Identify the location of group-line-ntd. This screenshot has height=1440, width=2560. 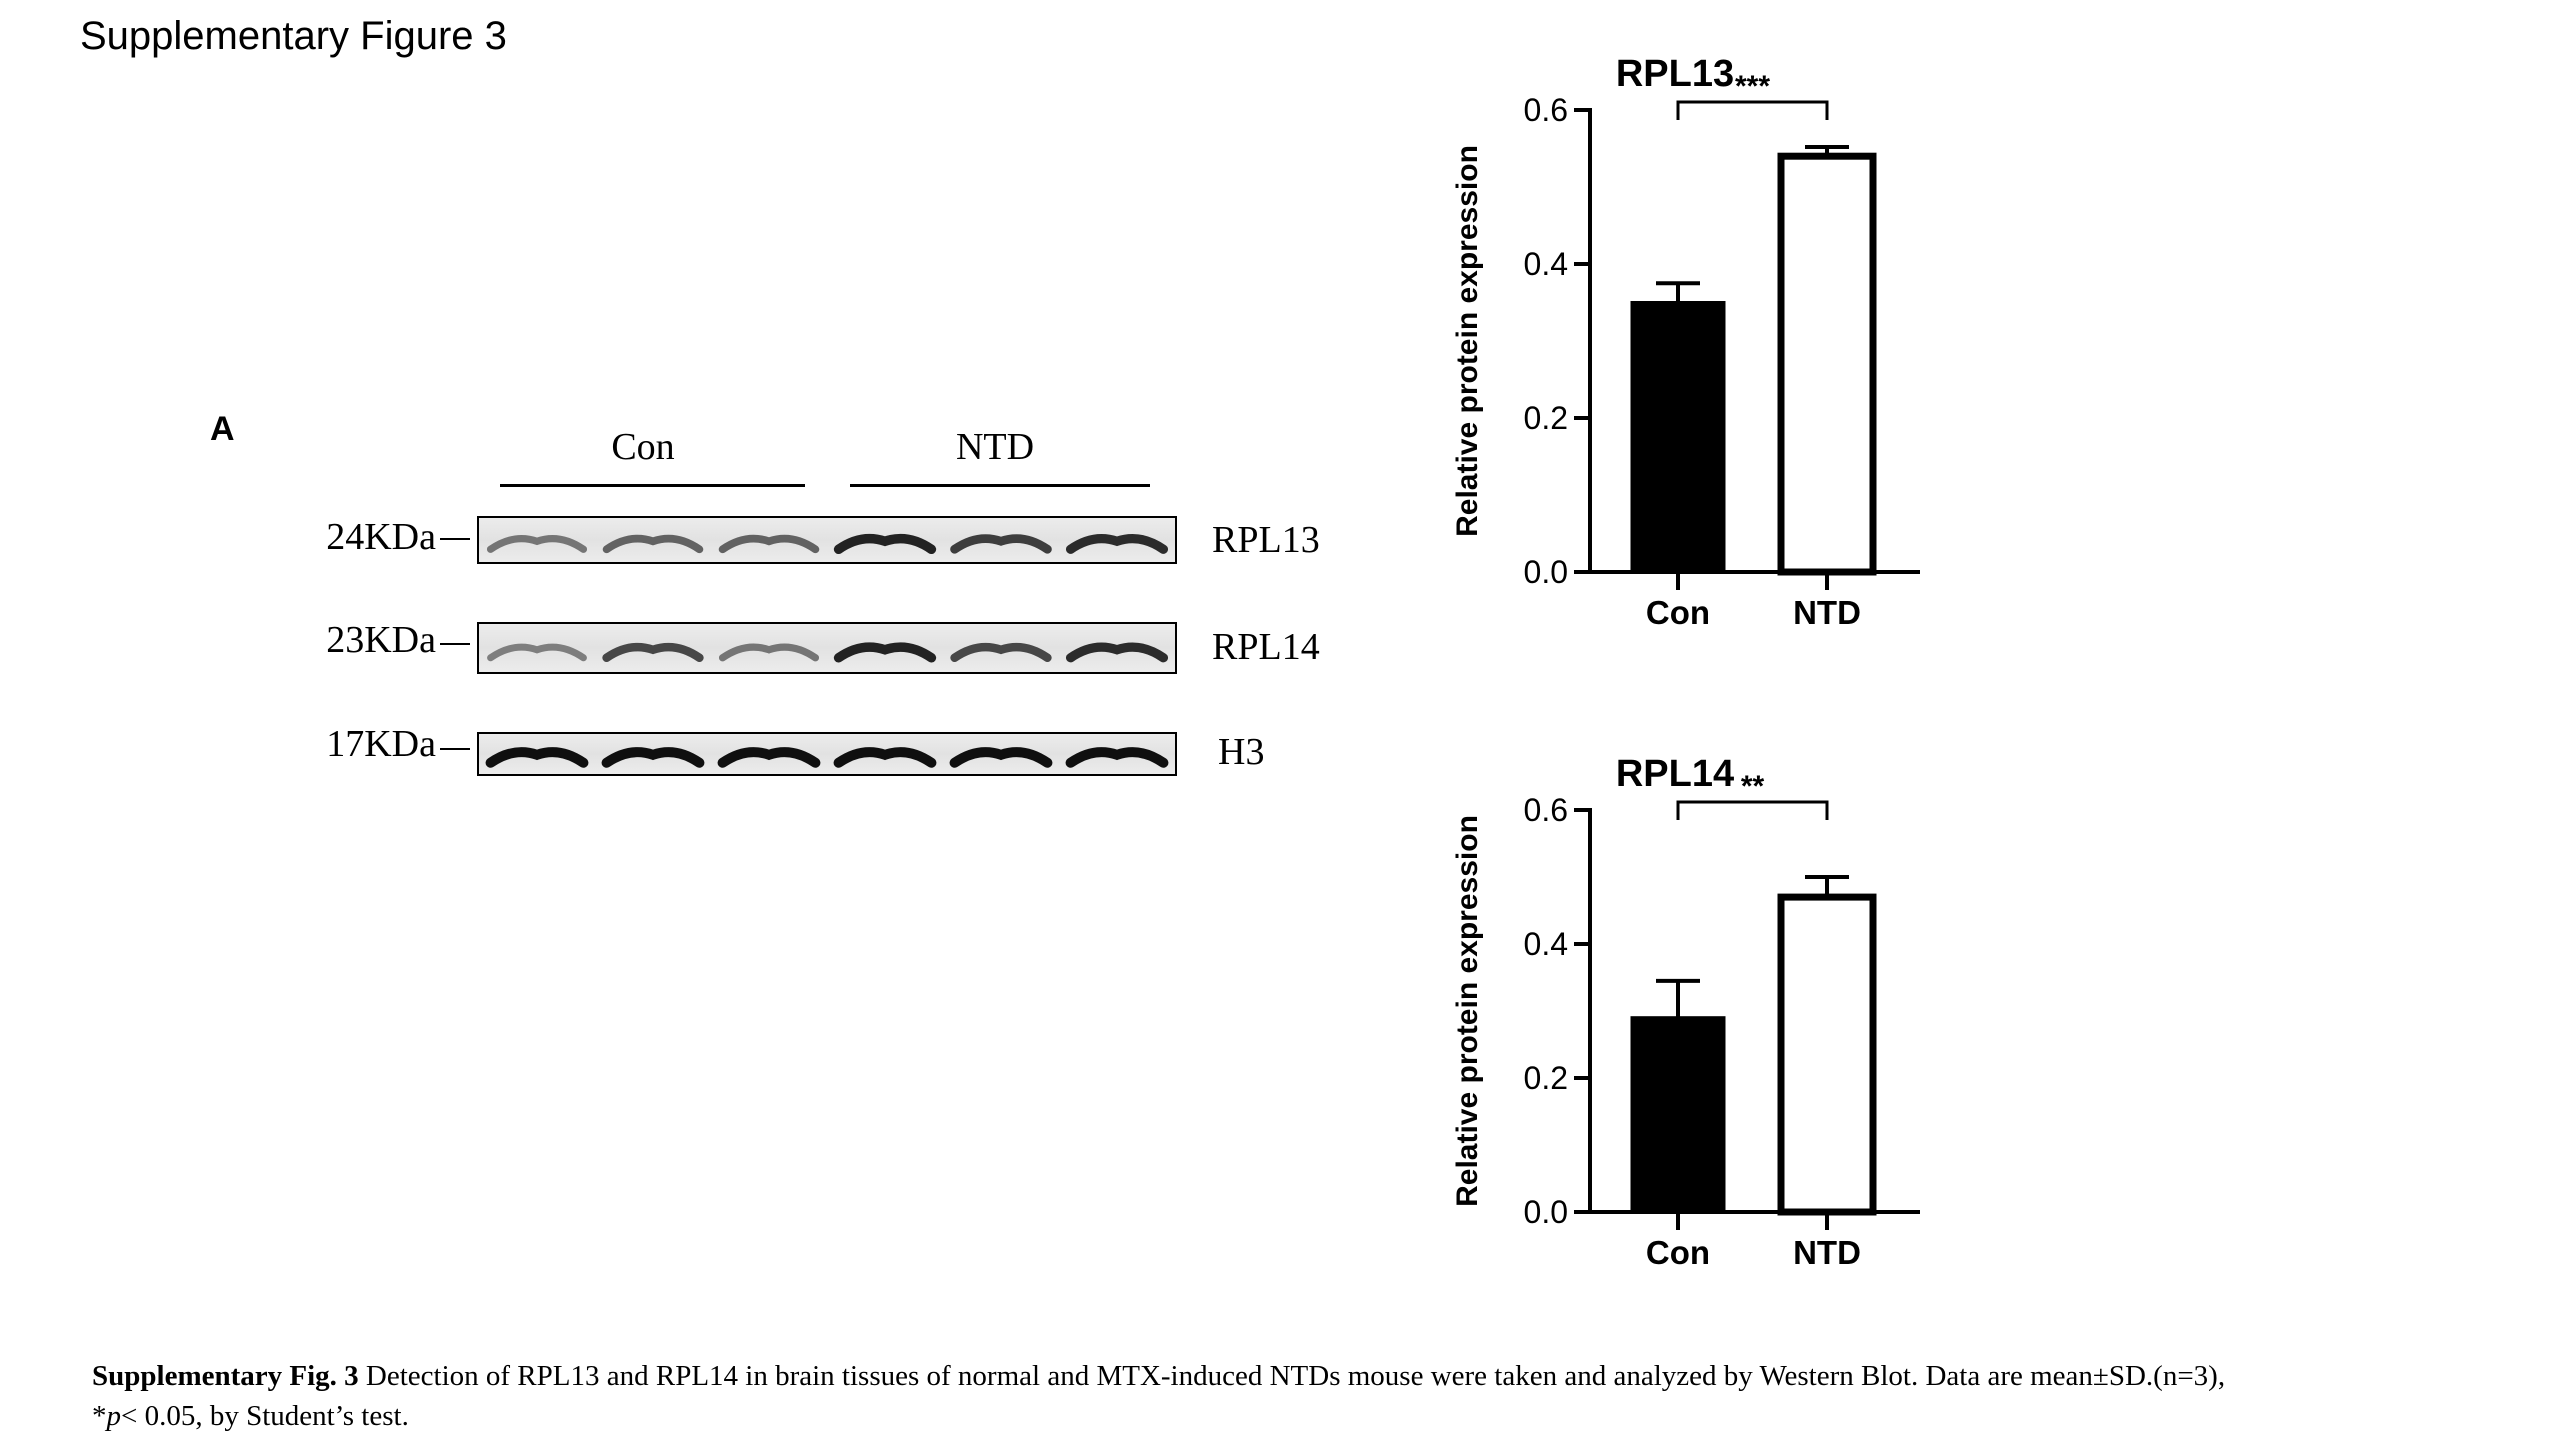
(1000, 485).